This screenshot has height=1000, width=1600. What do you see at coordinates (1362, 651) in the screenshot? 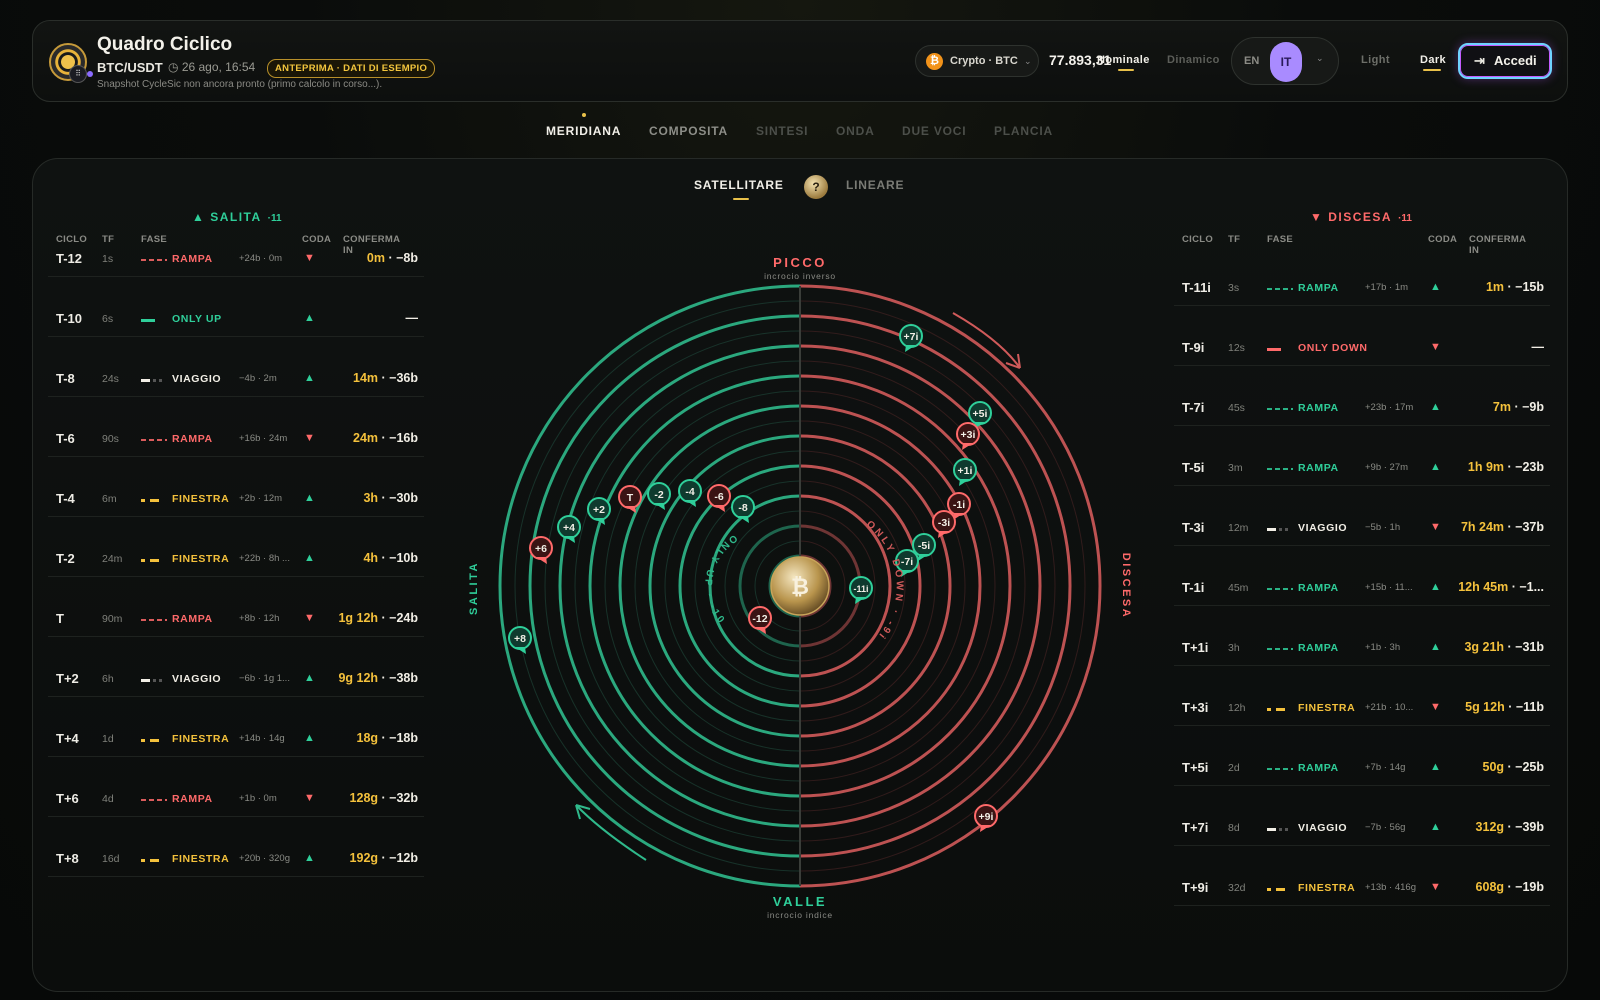
I see `table-row: T+1i 3h RAMPA +1b · 3h ▲ 3g 21h · −31b` at bounding box center [1362, 651].